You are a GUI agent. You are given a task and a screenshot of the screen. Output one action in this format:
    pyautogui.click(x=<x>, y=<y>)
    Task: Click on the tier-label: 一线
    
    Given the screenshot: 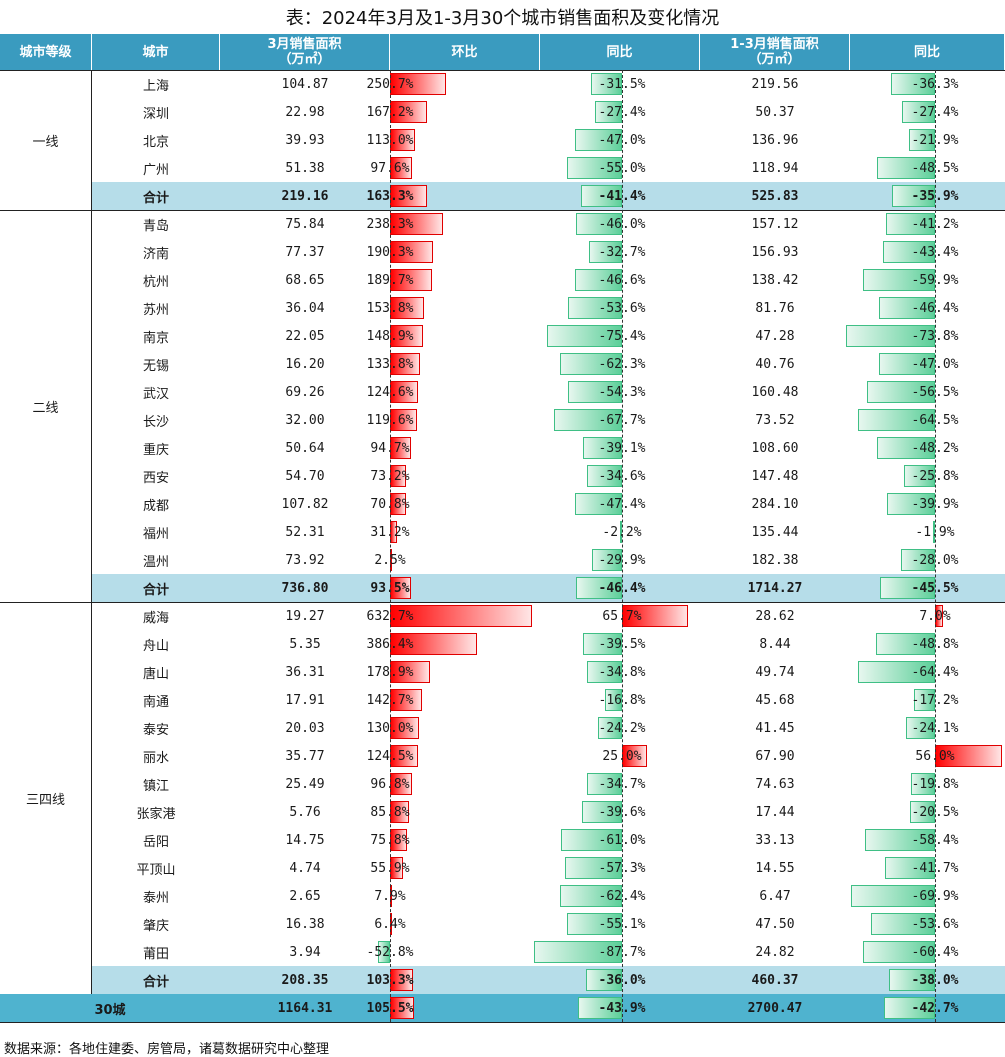 What is the action you would take?
    pyautogui.click(x=46, y=140)
    